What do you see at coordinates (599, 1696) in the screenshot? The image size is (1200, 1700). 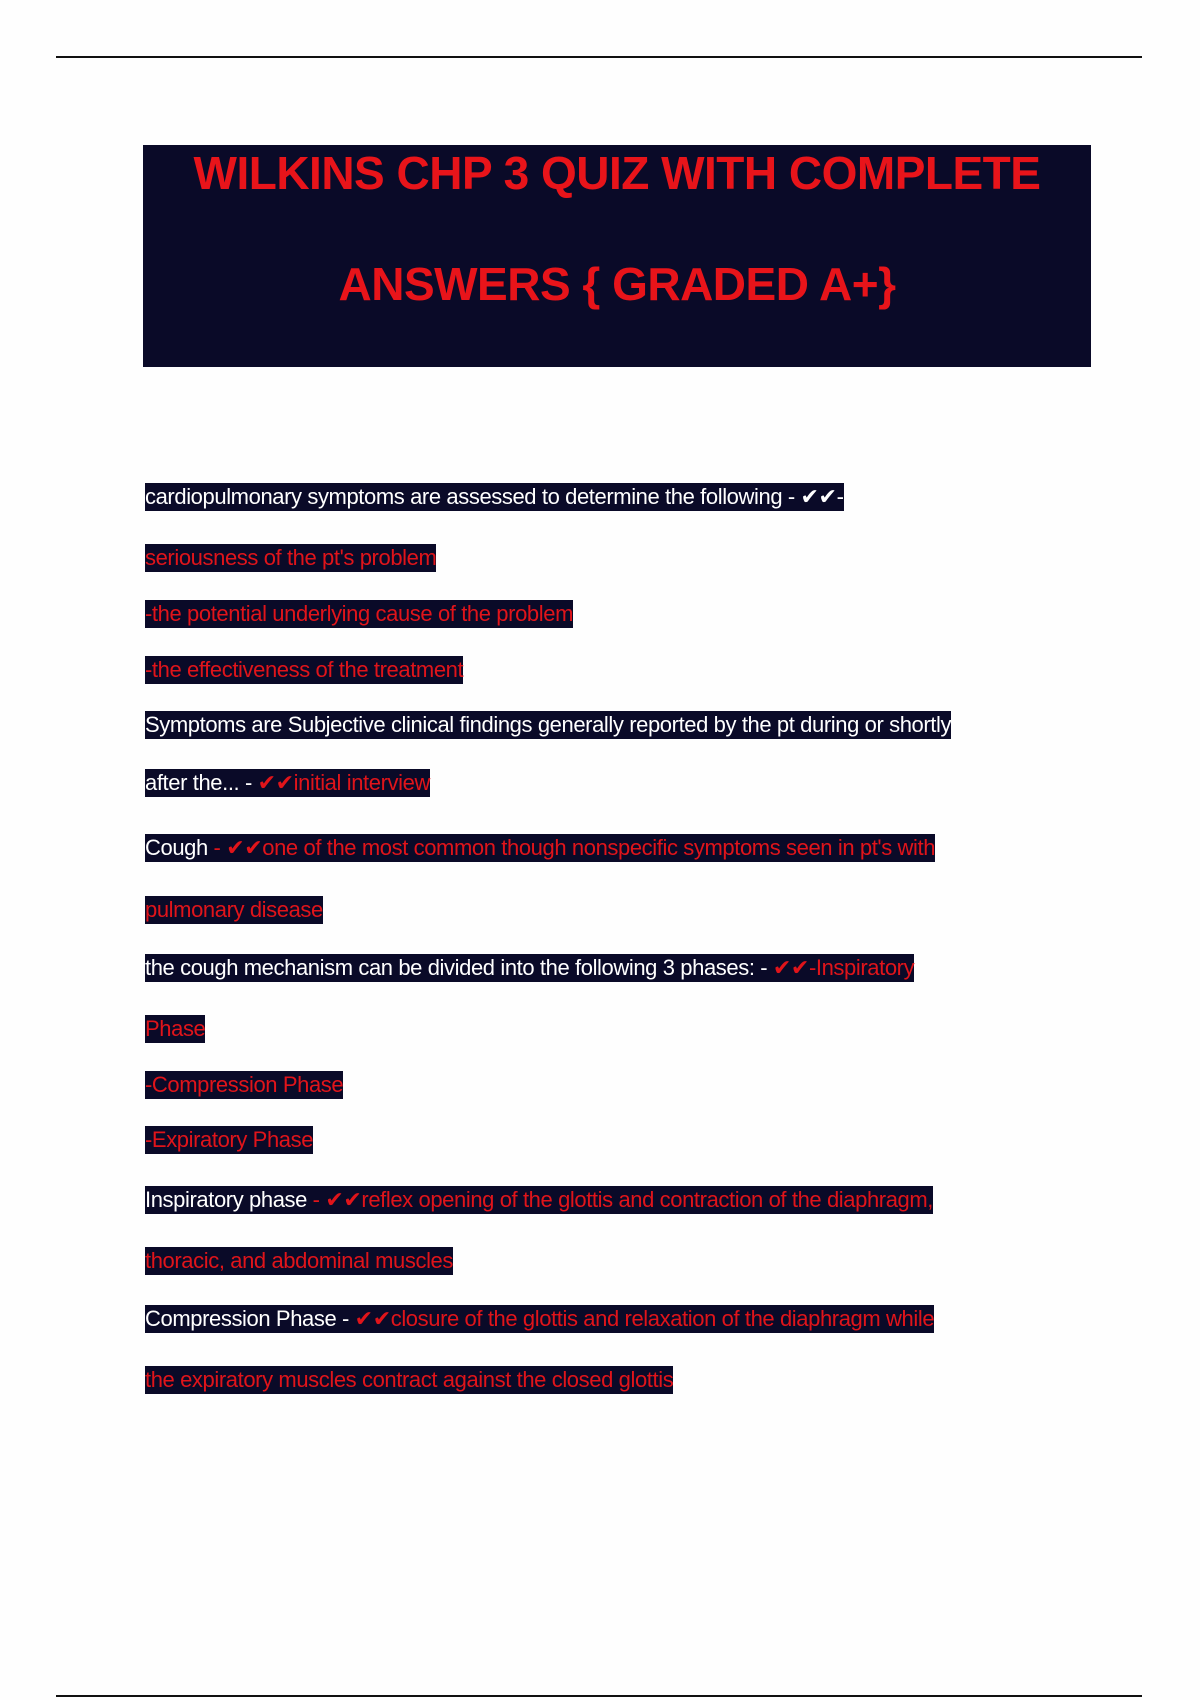 I see `bottom-rule` at bounding box center [599, 1696].